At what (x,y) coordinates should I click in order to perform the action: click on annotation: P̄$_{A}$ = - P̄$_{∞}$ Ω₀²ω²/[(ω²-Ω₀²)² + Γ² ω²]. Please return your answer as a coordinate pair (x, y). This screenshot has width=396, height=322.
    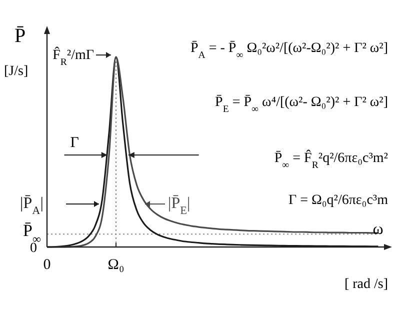
    Looking at the image, I should click on (289, 50).